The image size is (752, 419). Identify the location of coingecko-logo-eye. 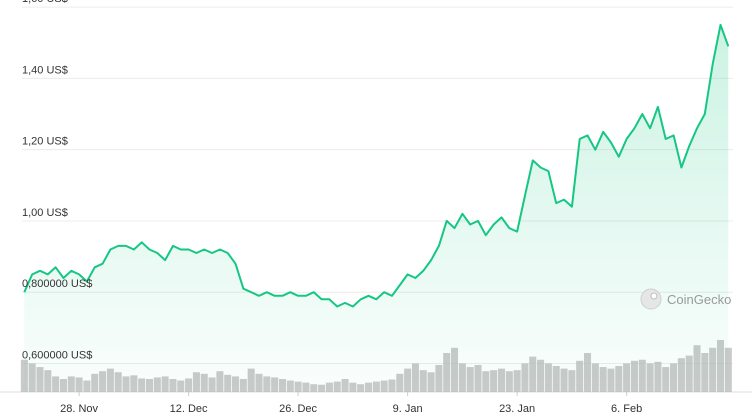
(654, 296).